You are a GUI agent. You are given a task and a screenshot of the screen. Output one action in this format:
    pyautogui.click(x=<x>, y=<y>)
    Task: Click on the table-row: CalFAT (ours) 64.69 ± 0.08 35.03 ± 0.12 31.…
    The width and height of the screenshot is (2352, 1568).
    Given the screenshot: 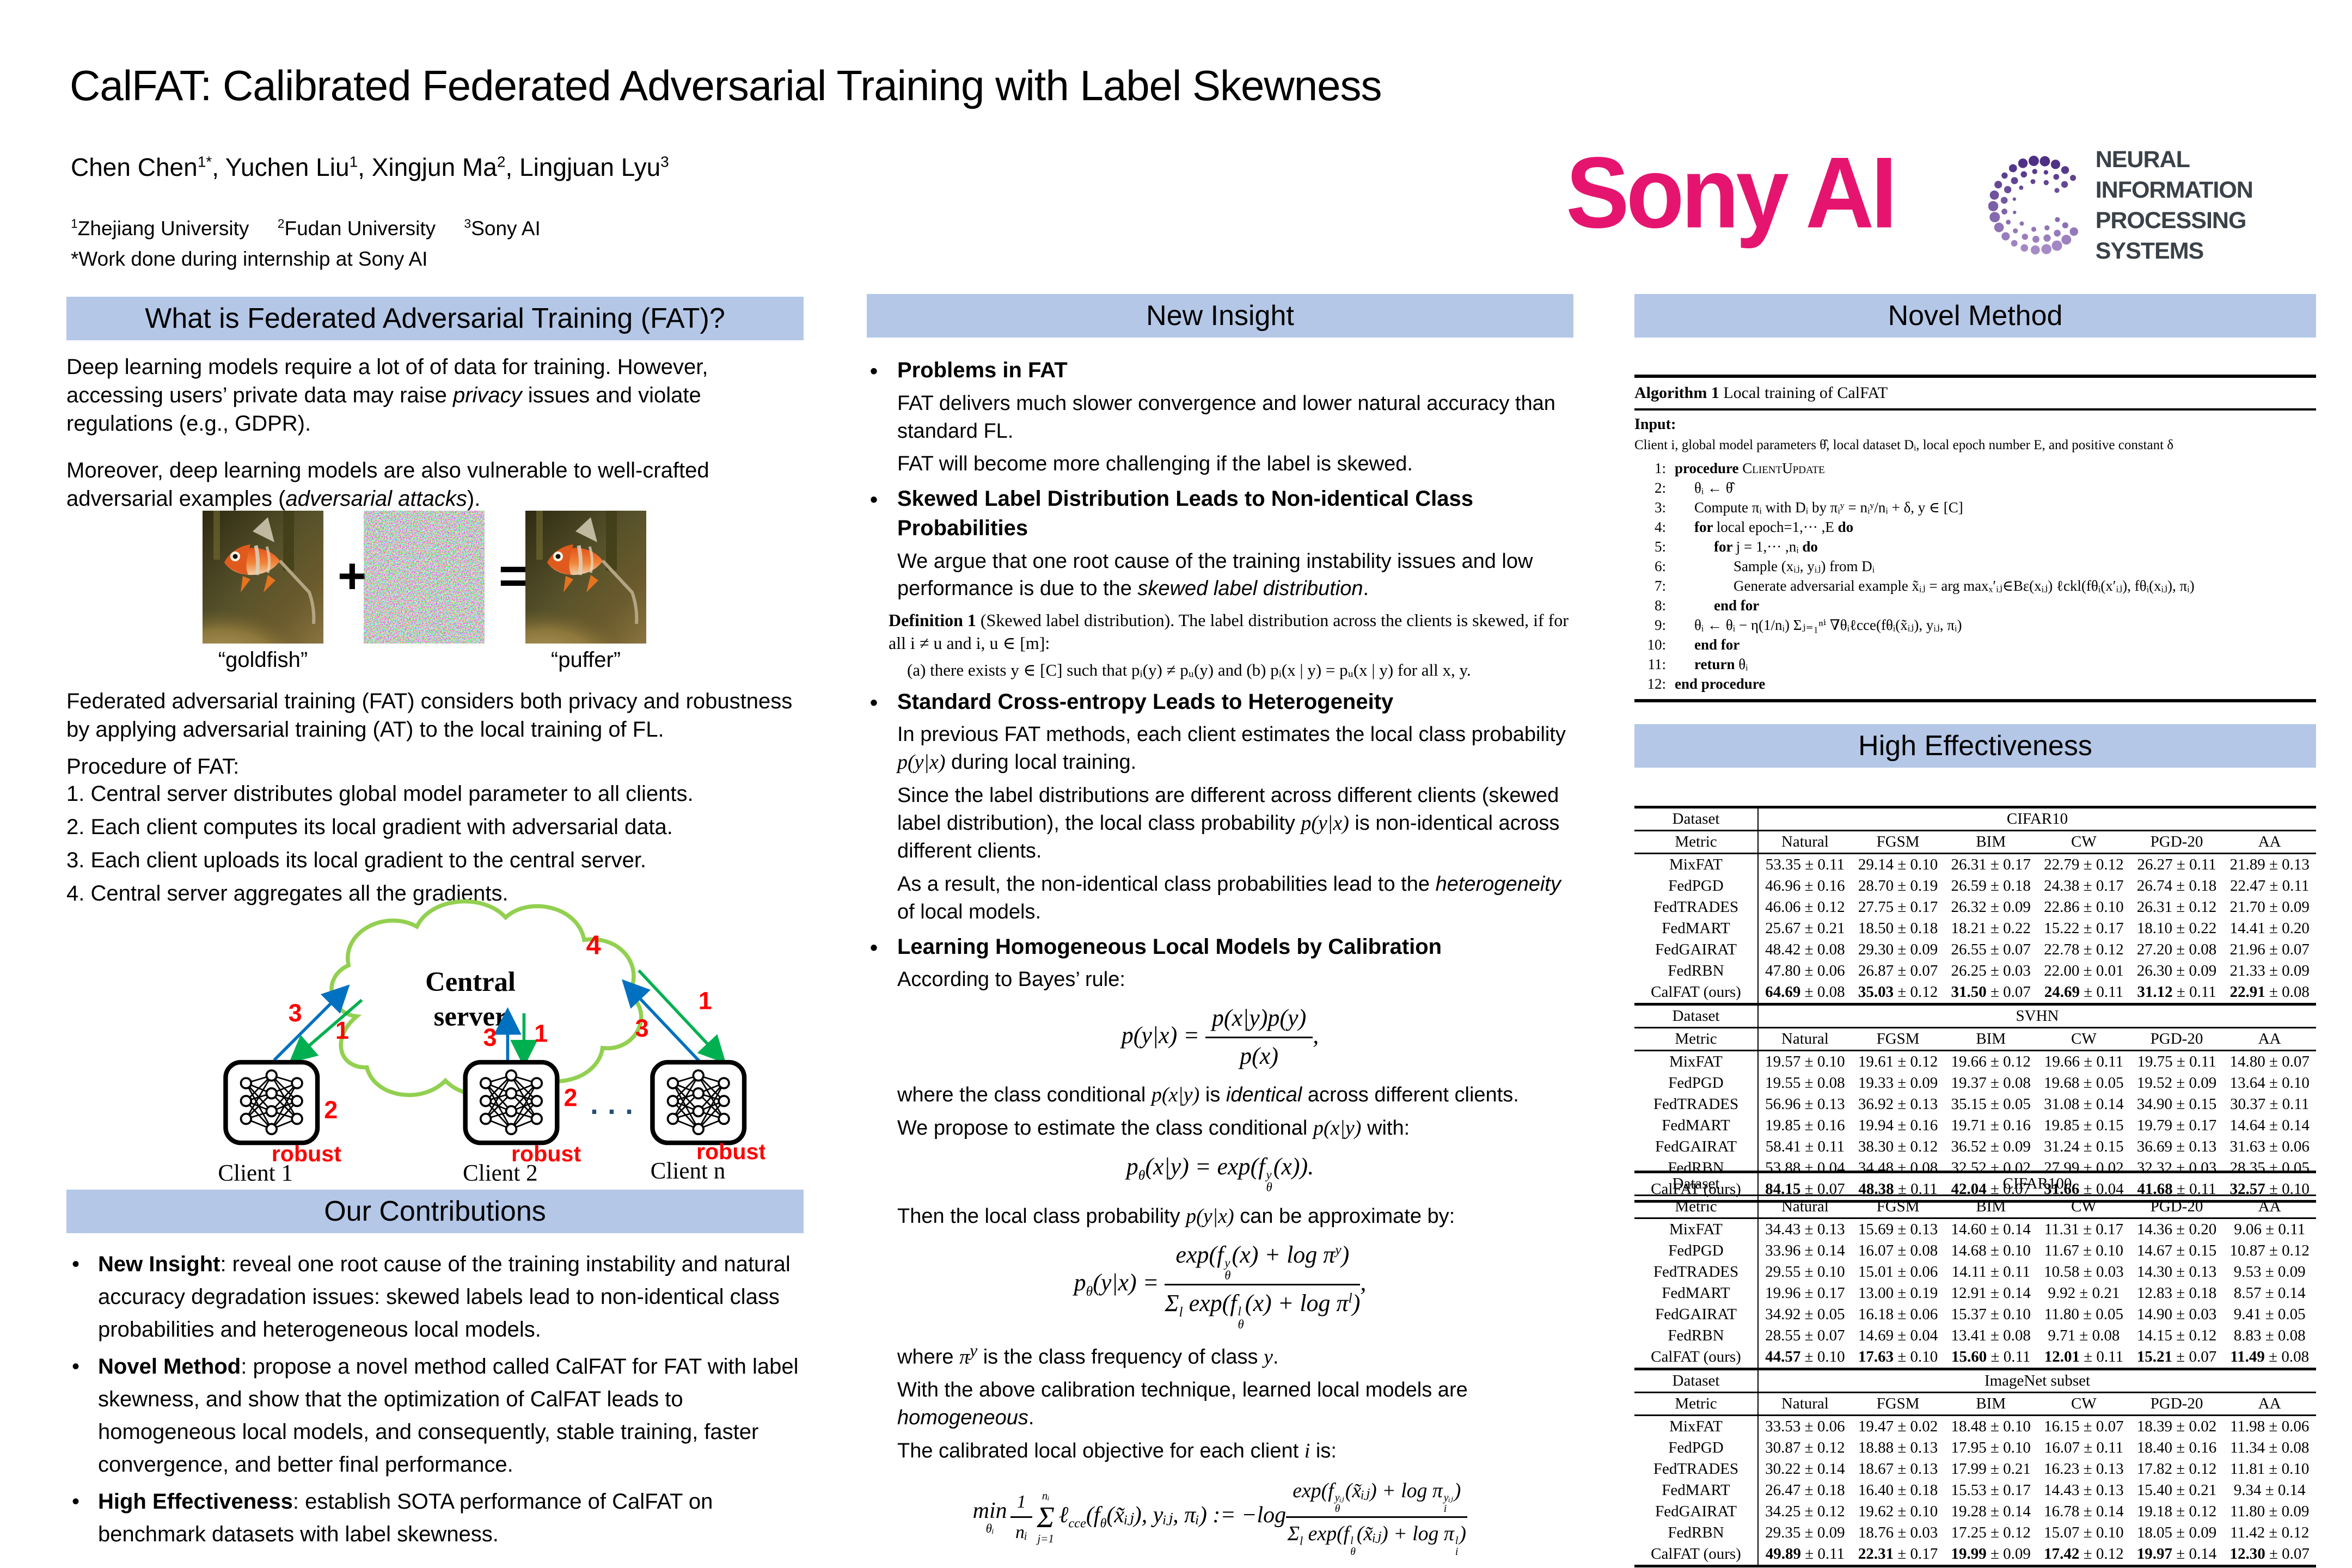 What is the action you would take?
    pyautogui.click(x=1975, y=994)
    